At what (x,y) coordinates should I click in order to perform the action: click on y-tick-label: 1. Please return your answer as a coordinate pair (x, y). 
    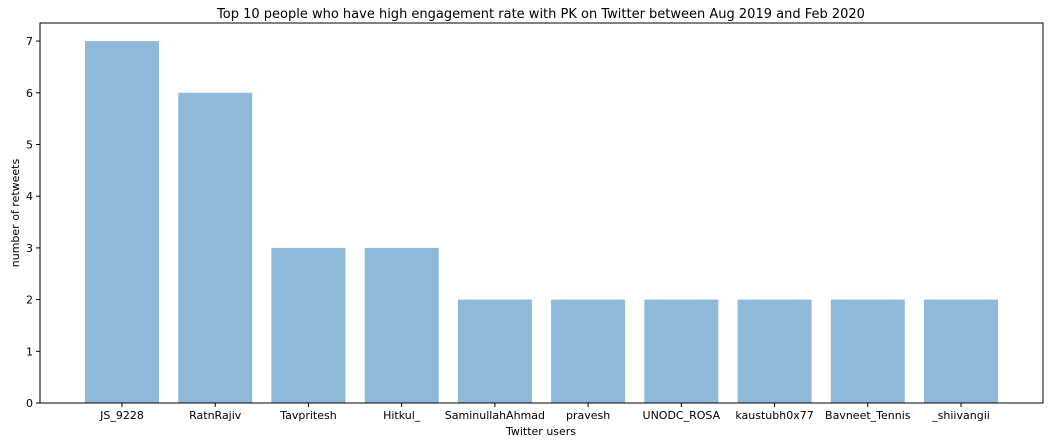
    Looking at the image, I should click on (29, 351).